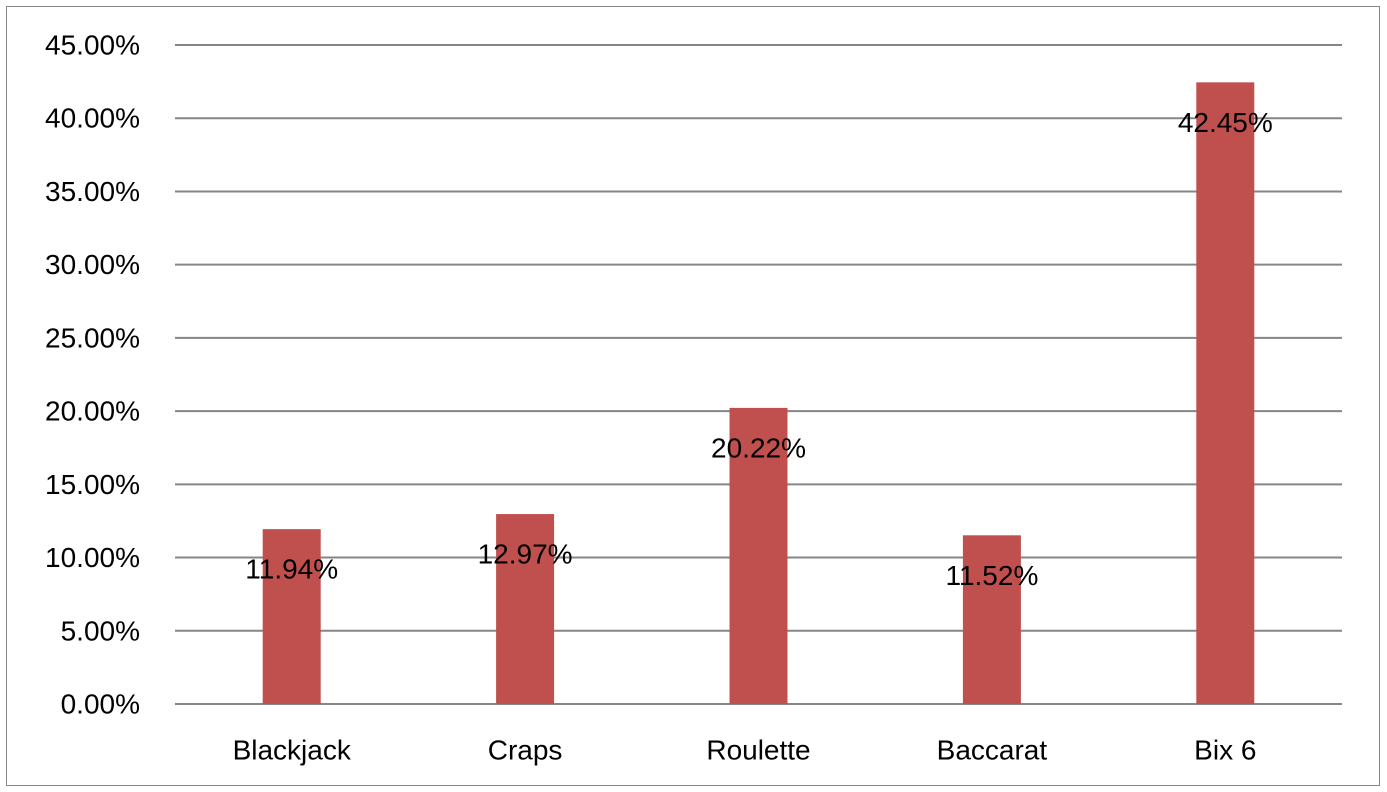 This screenshot has height=792, width=1387. What do you see at coordinates (1225, 122) in the screenshot?
I see `bar-value-label: 42.45%` at bounding box center [1225, 122].